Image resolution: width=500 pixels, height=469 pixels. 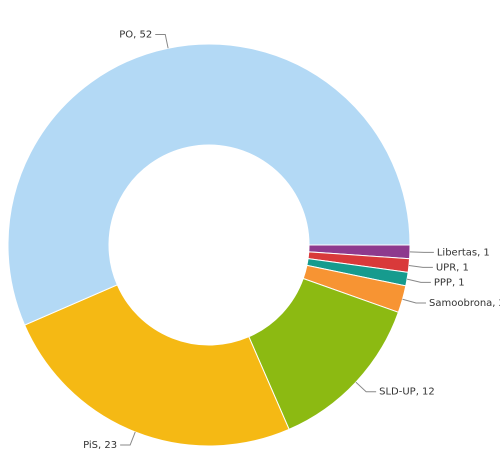 I want to click on data-label: SLD-UP, 12, so click(x=407, y=392).